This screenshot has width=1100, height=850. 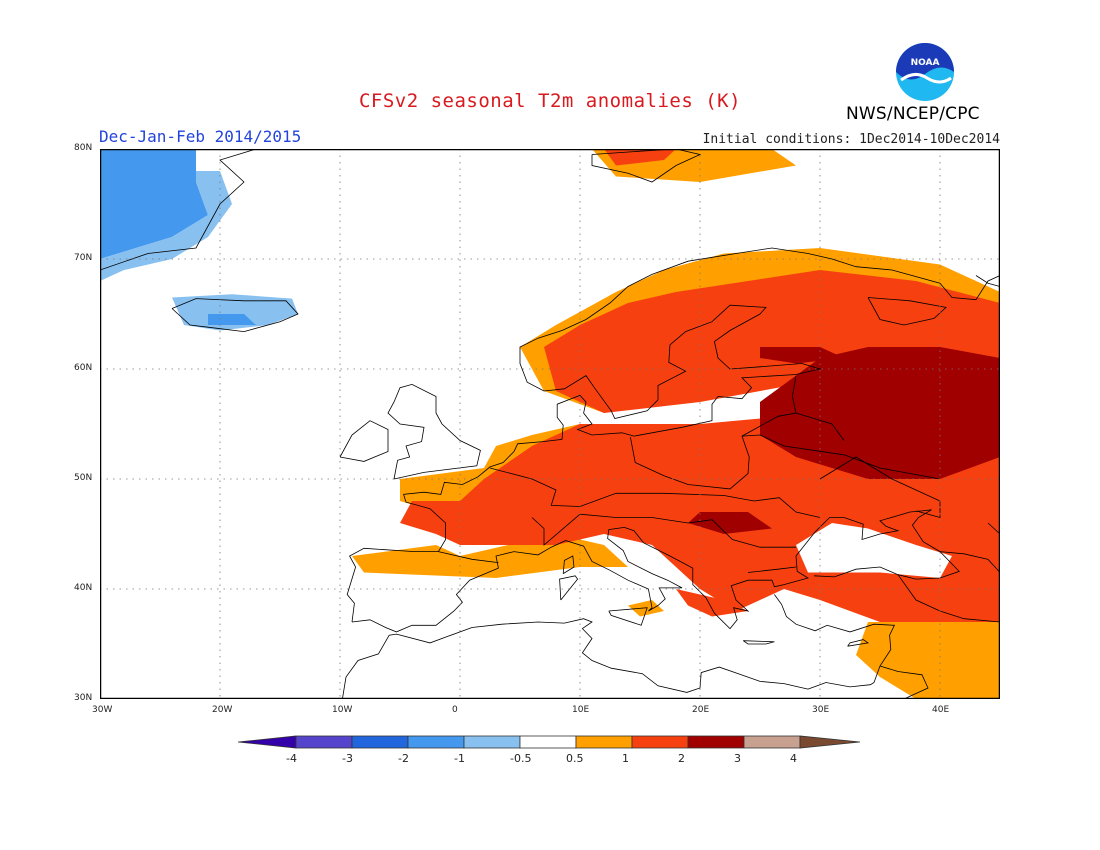 What do you see at coordinates (913, 114) in the screenshot?
I see `organization-label: NWS/NCEP/CPC` at bounding box center [913, 114].